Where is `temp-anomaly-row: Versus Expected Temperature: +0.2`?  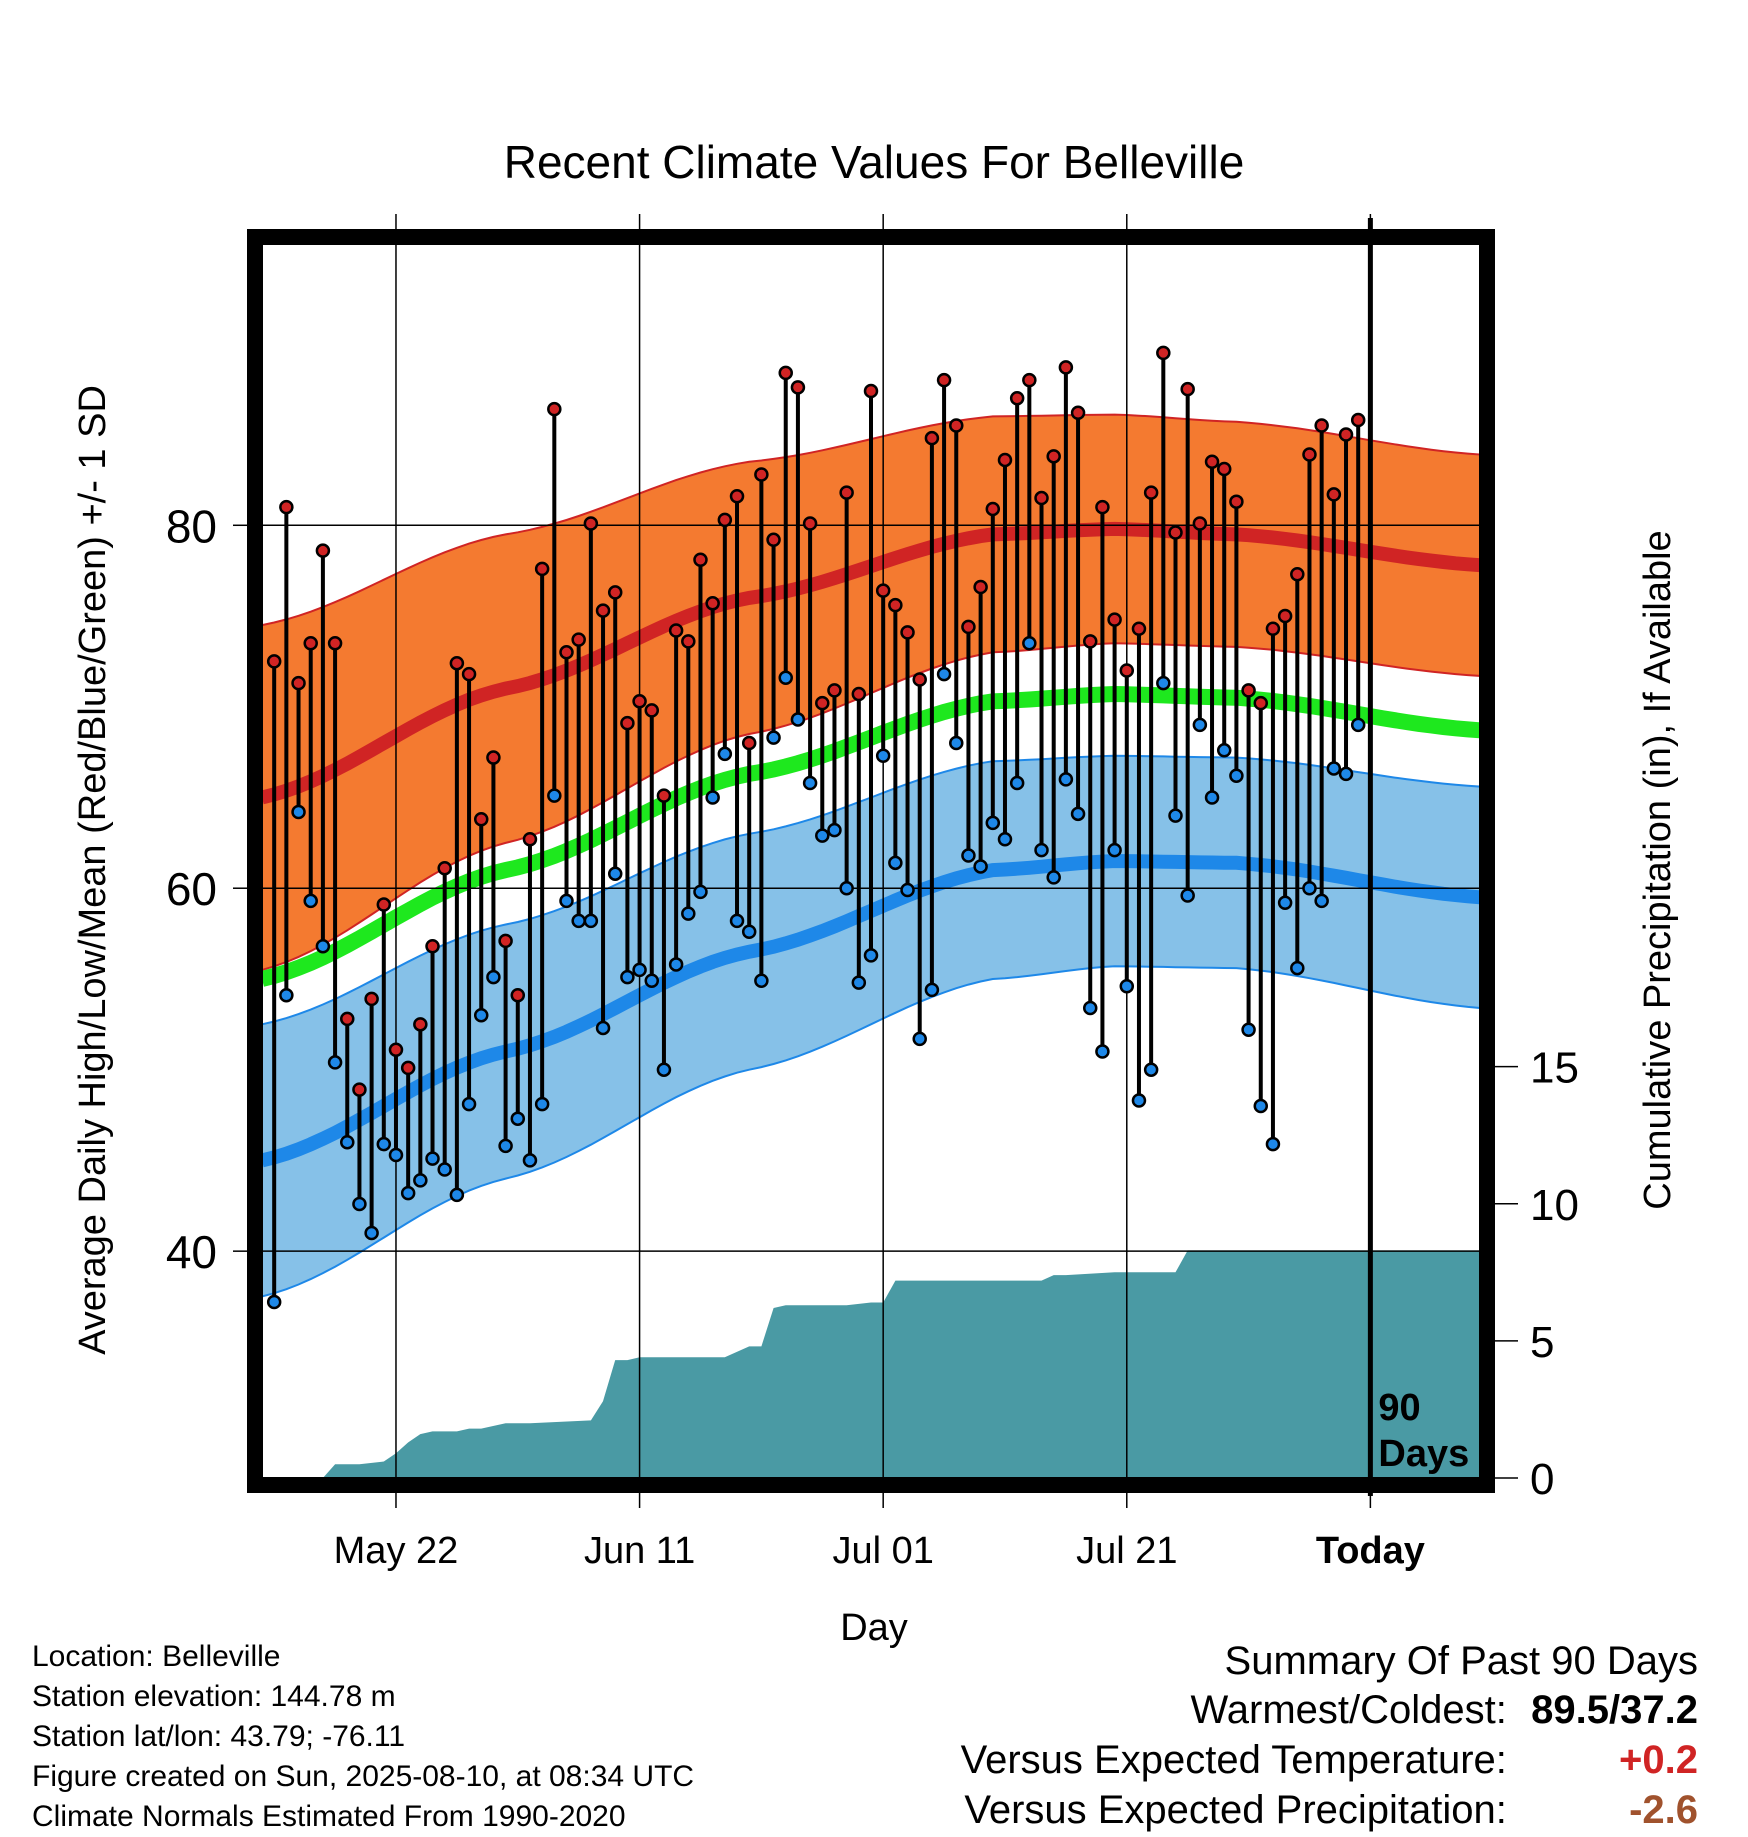 temp-anomaly-row: Versus Expected Temperature: +0.2 is located at coordinates (1329, 1760).